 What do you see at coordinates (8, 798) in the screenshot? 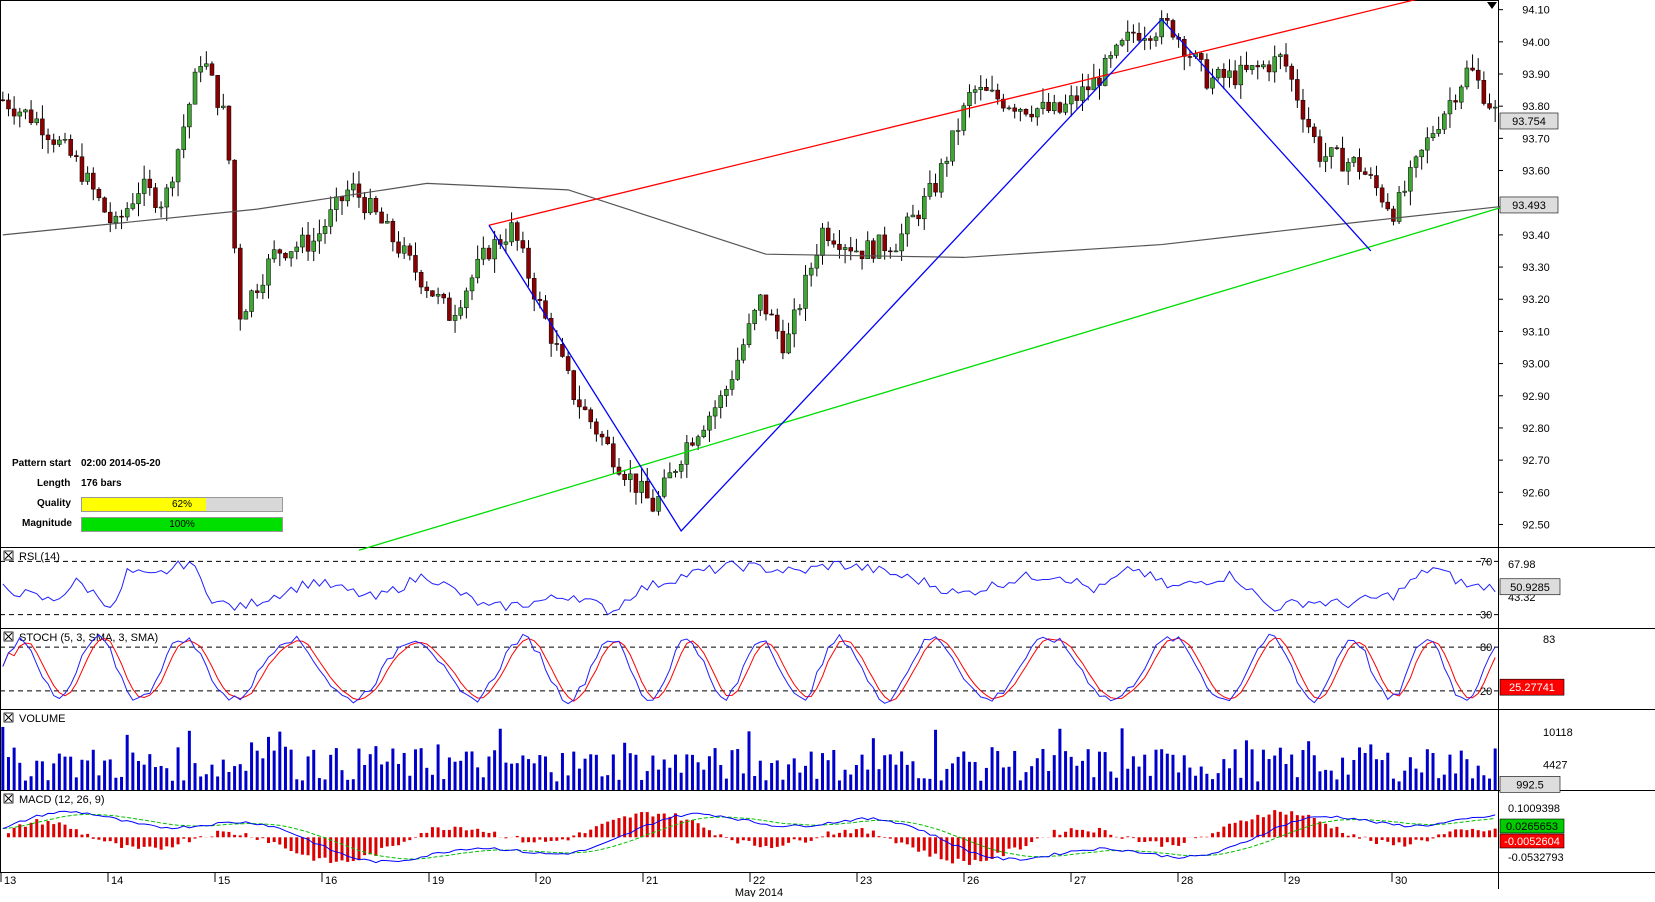
I see `macd-label-toggle-x` at bounding box center [8, 798].